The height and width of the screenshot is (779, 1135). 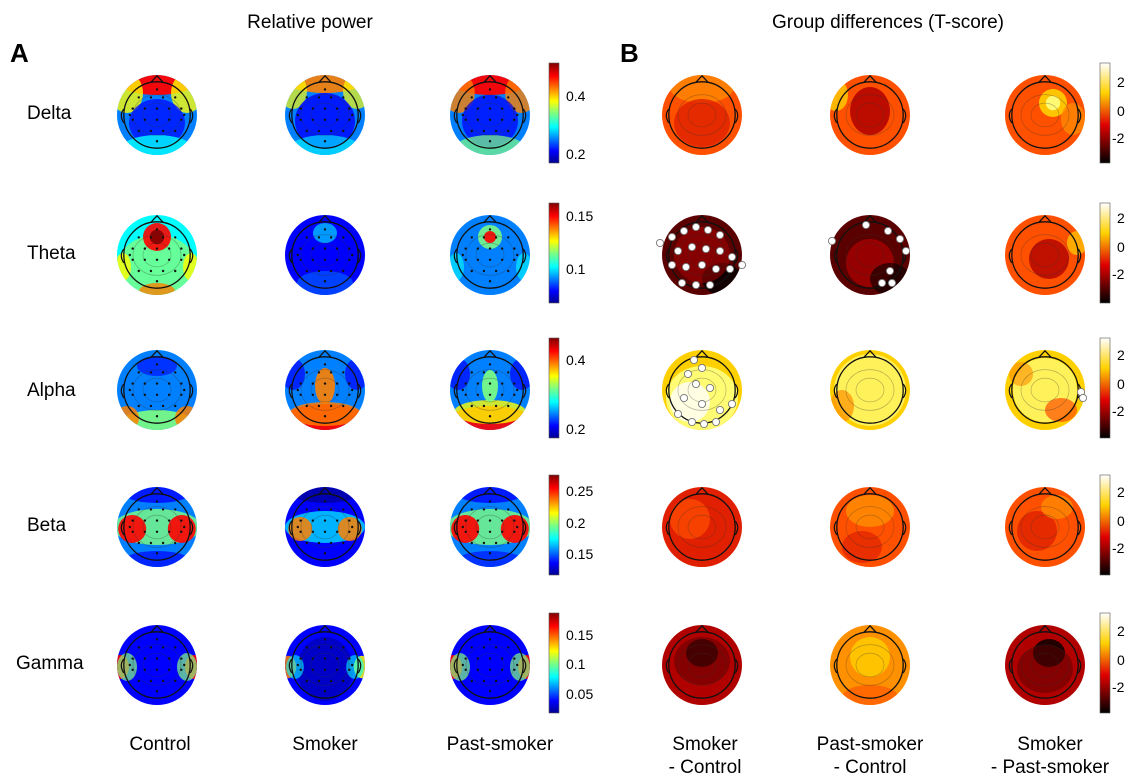 I want to click on cbar-a-delta-tick: 0.2, so click(x=576, y=154).